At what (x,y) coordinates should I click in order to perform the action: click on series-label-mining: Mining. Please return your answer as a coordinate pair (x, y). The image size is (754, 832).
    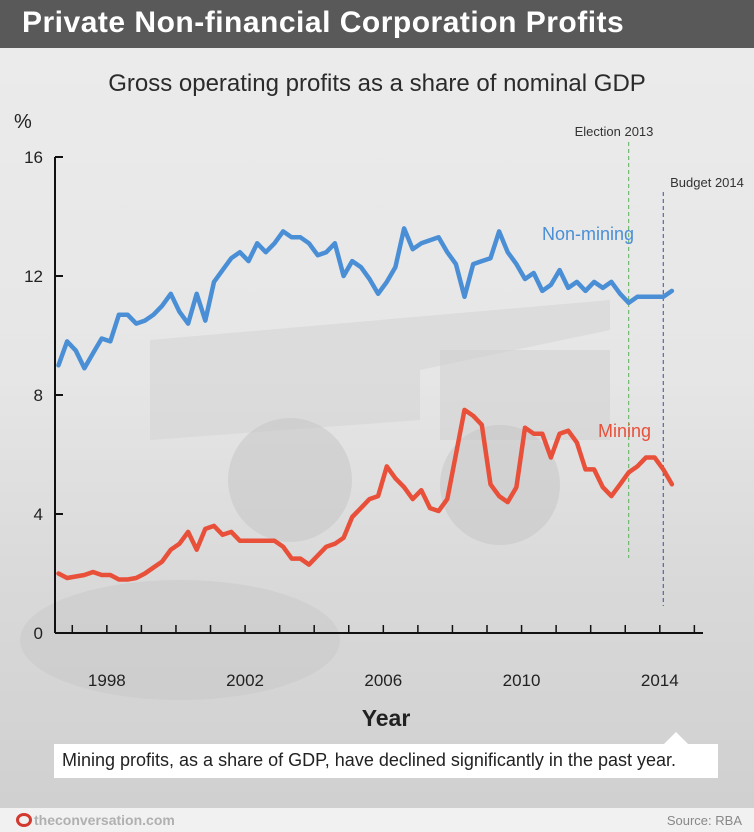
    Looking at the image, I should click on (624, 431).